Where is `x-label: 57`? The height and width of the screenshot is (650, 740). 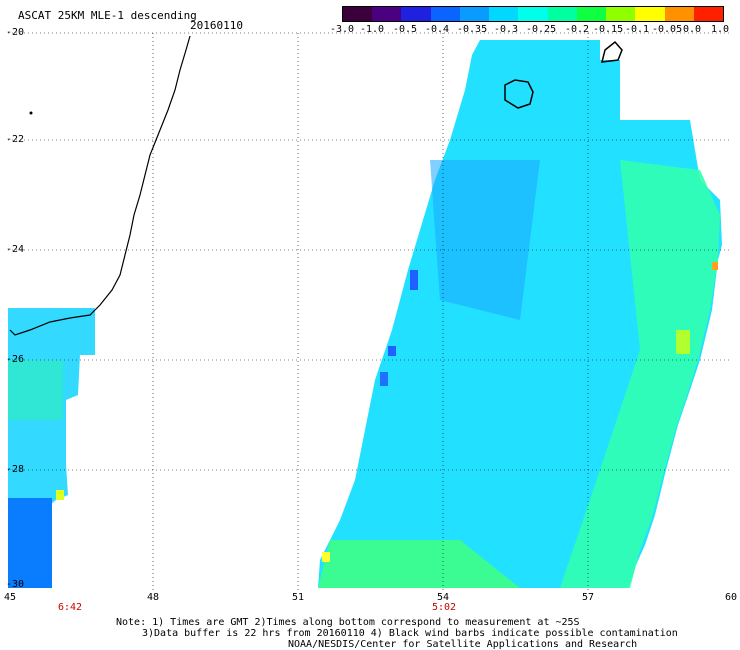 x-label: 57 is located at coordinates (588, 597).